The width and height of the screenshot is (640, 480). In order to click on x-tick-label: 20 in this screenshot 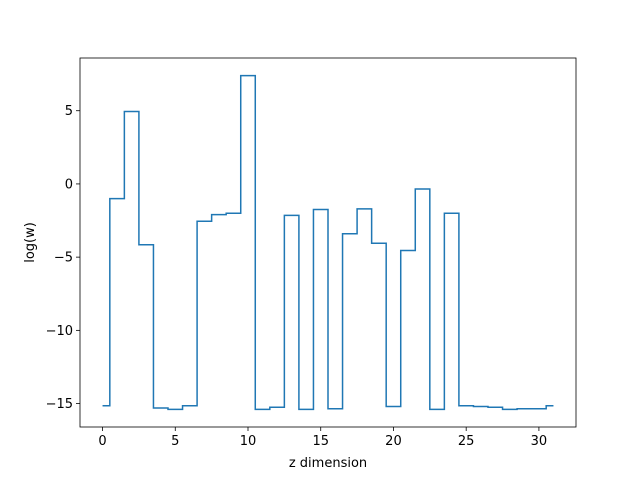, I will do `click(393, 441)`.